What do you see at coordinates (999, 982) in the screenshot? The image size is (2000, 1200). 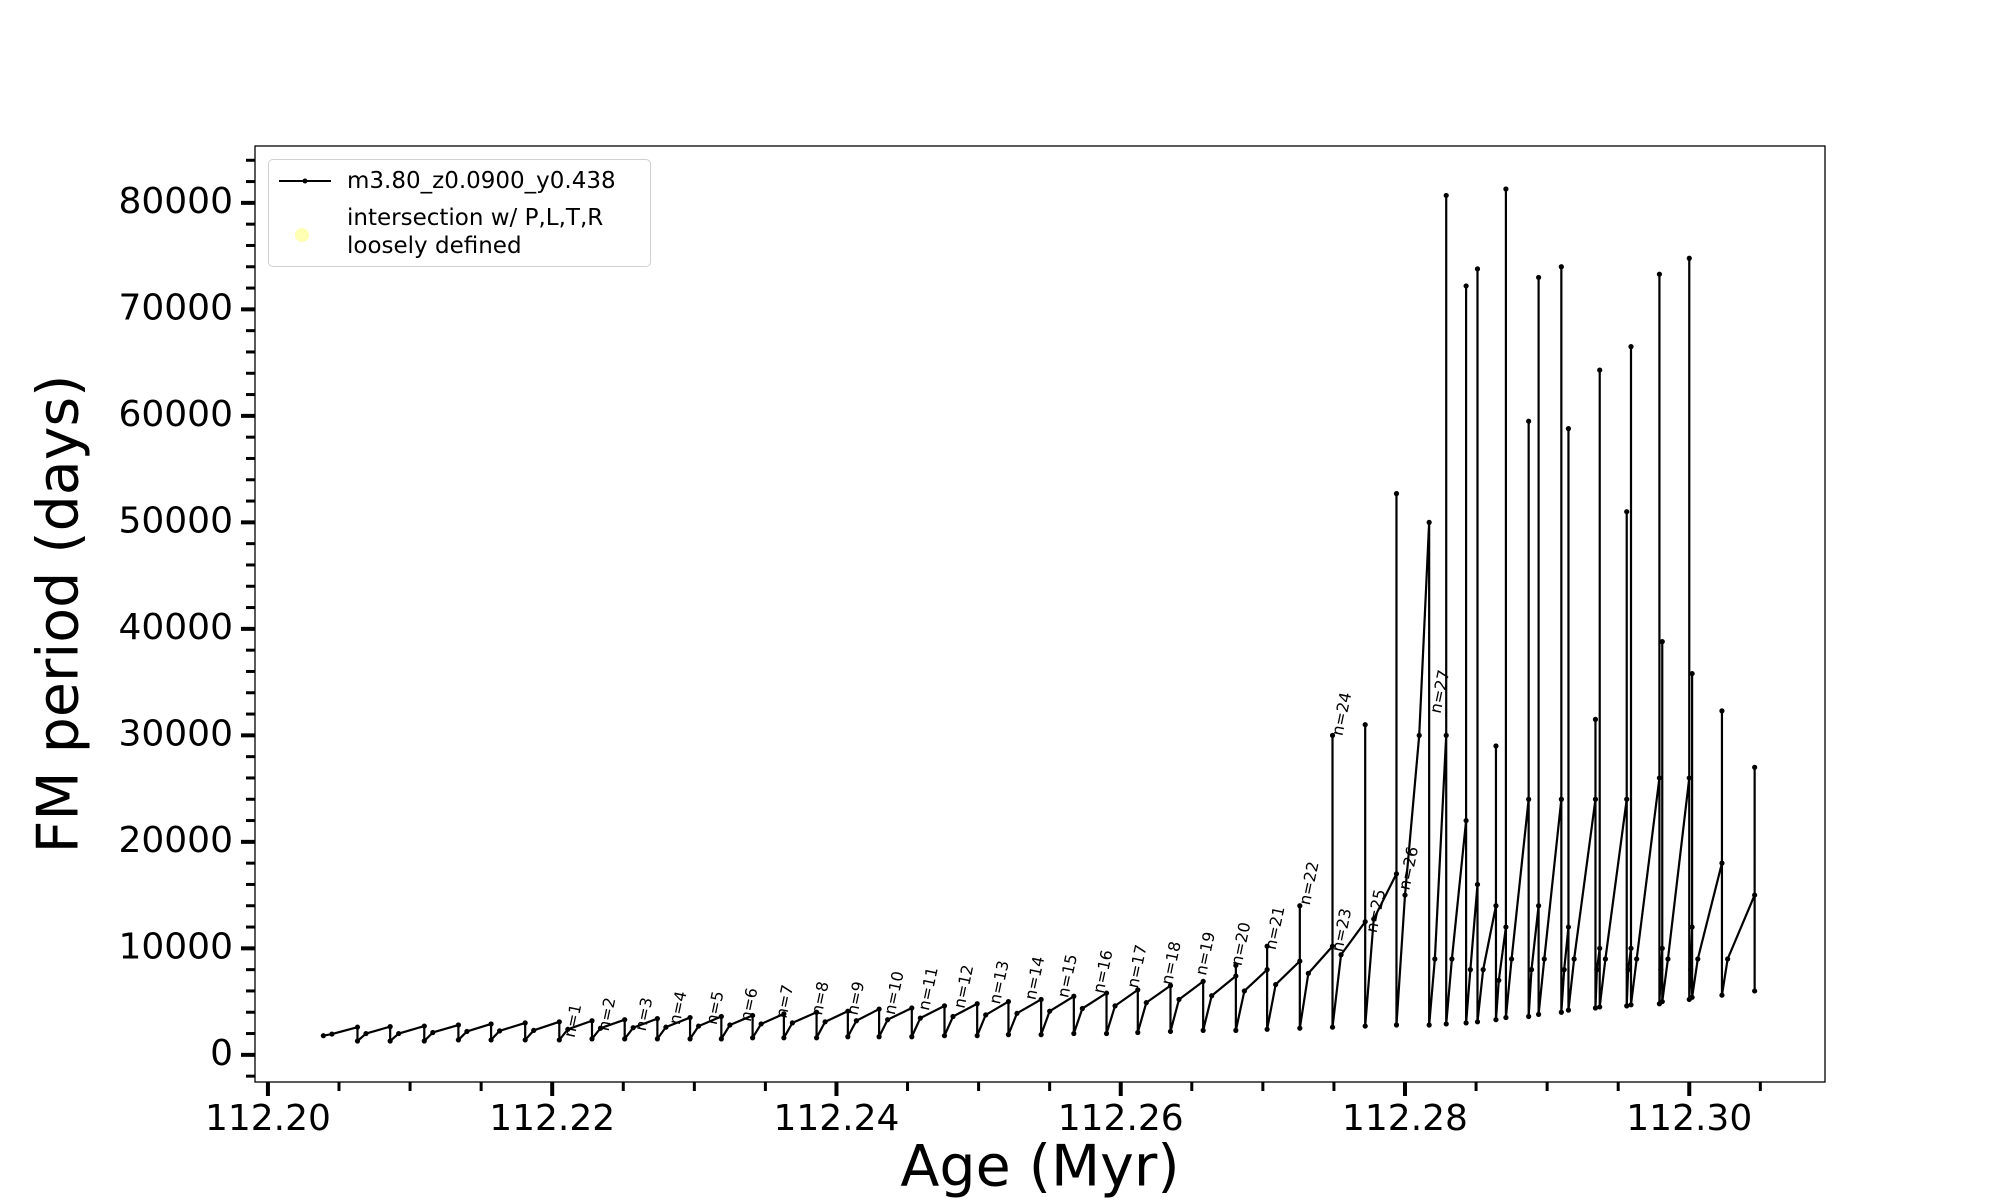 I see `annotation: n=13` at bounding box center [999, 982].